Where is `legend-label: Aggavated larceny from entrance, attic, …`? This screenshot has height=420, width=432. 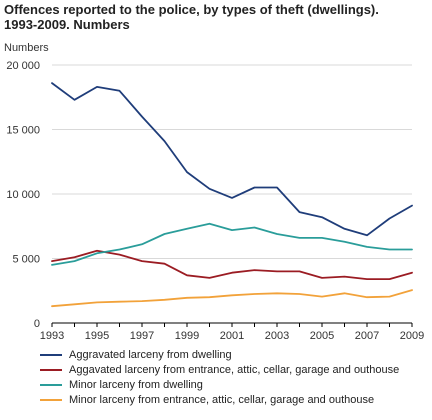
legend-label: Aggavated larceny from entrance, attic, … is located at coordinates (234, 369).